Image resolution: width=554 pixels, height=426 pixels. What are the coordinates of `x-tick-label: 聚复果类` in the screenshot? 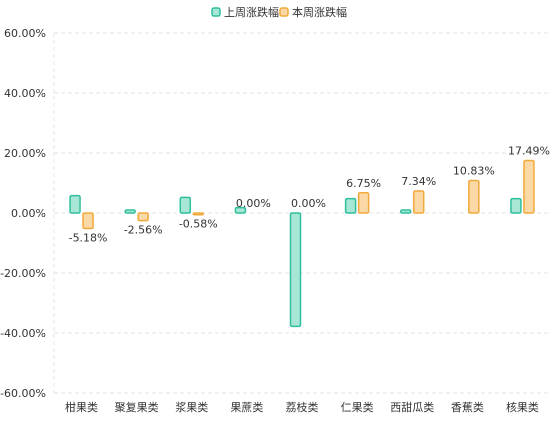 It's located at (137, 407).